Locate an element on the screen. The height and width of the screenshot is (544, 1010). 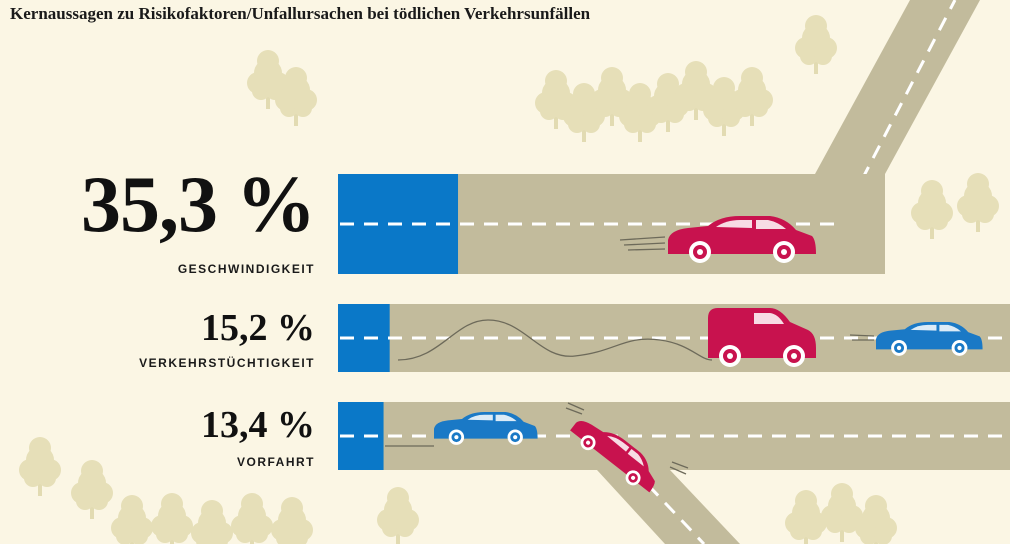
value-label-right-of-way: 13,4 % is located at coordinates (258, 425).